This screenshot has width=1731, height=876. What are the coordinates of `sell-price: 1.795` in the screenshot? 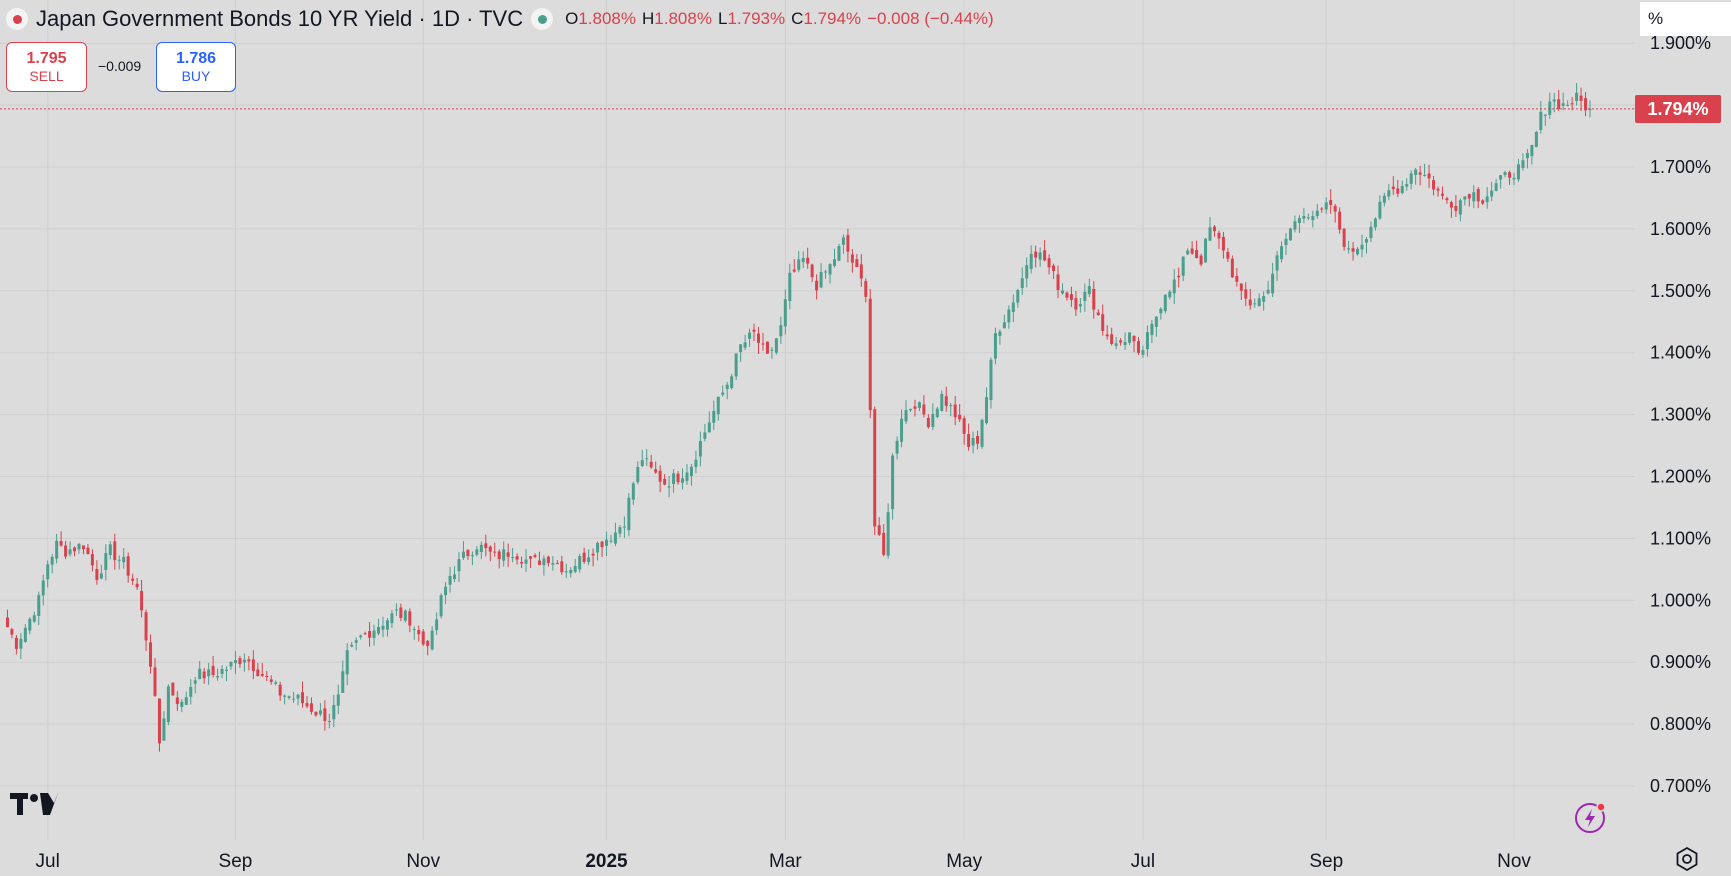 It's located at (46, 58).